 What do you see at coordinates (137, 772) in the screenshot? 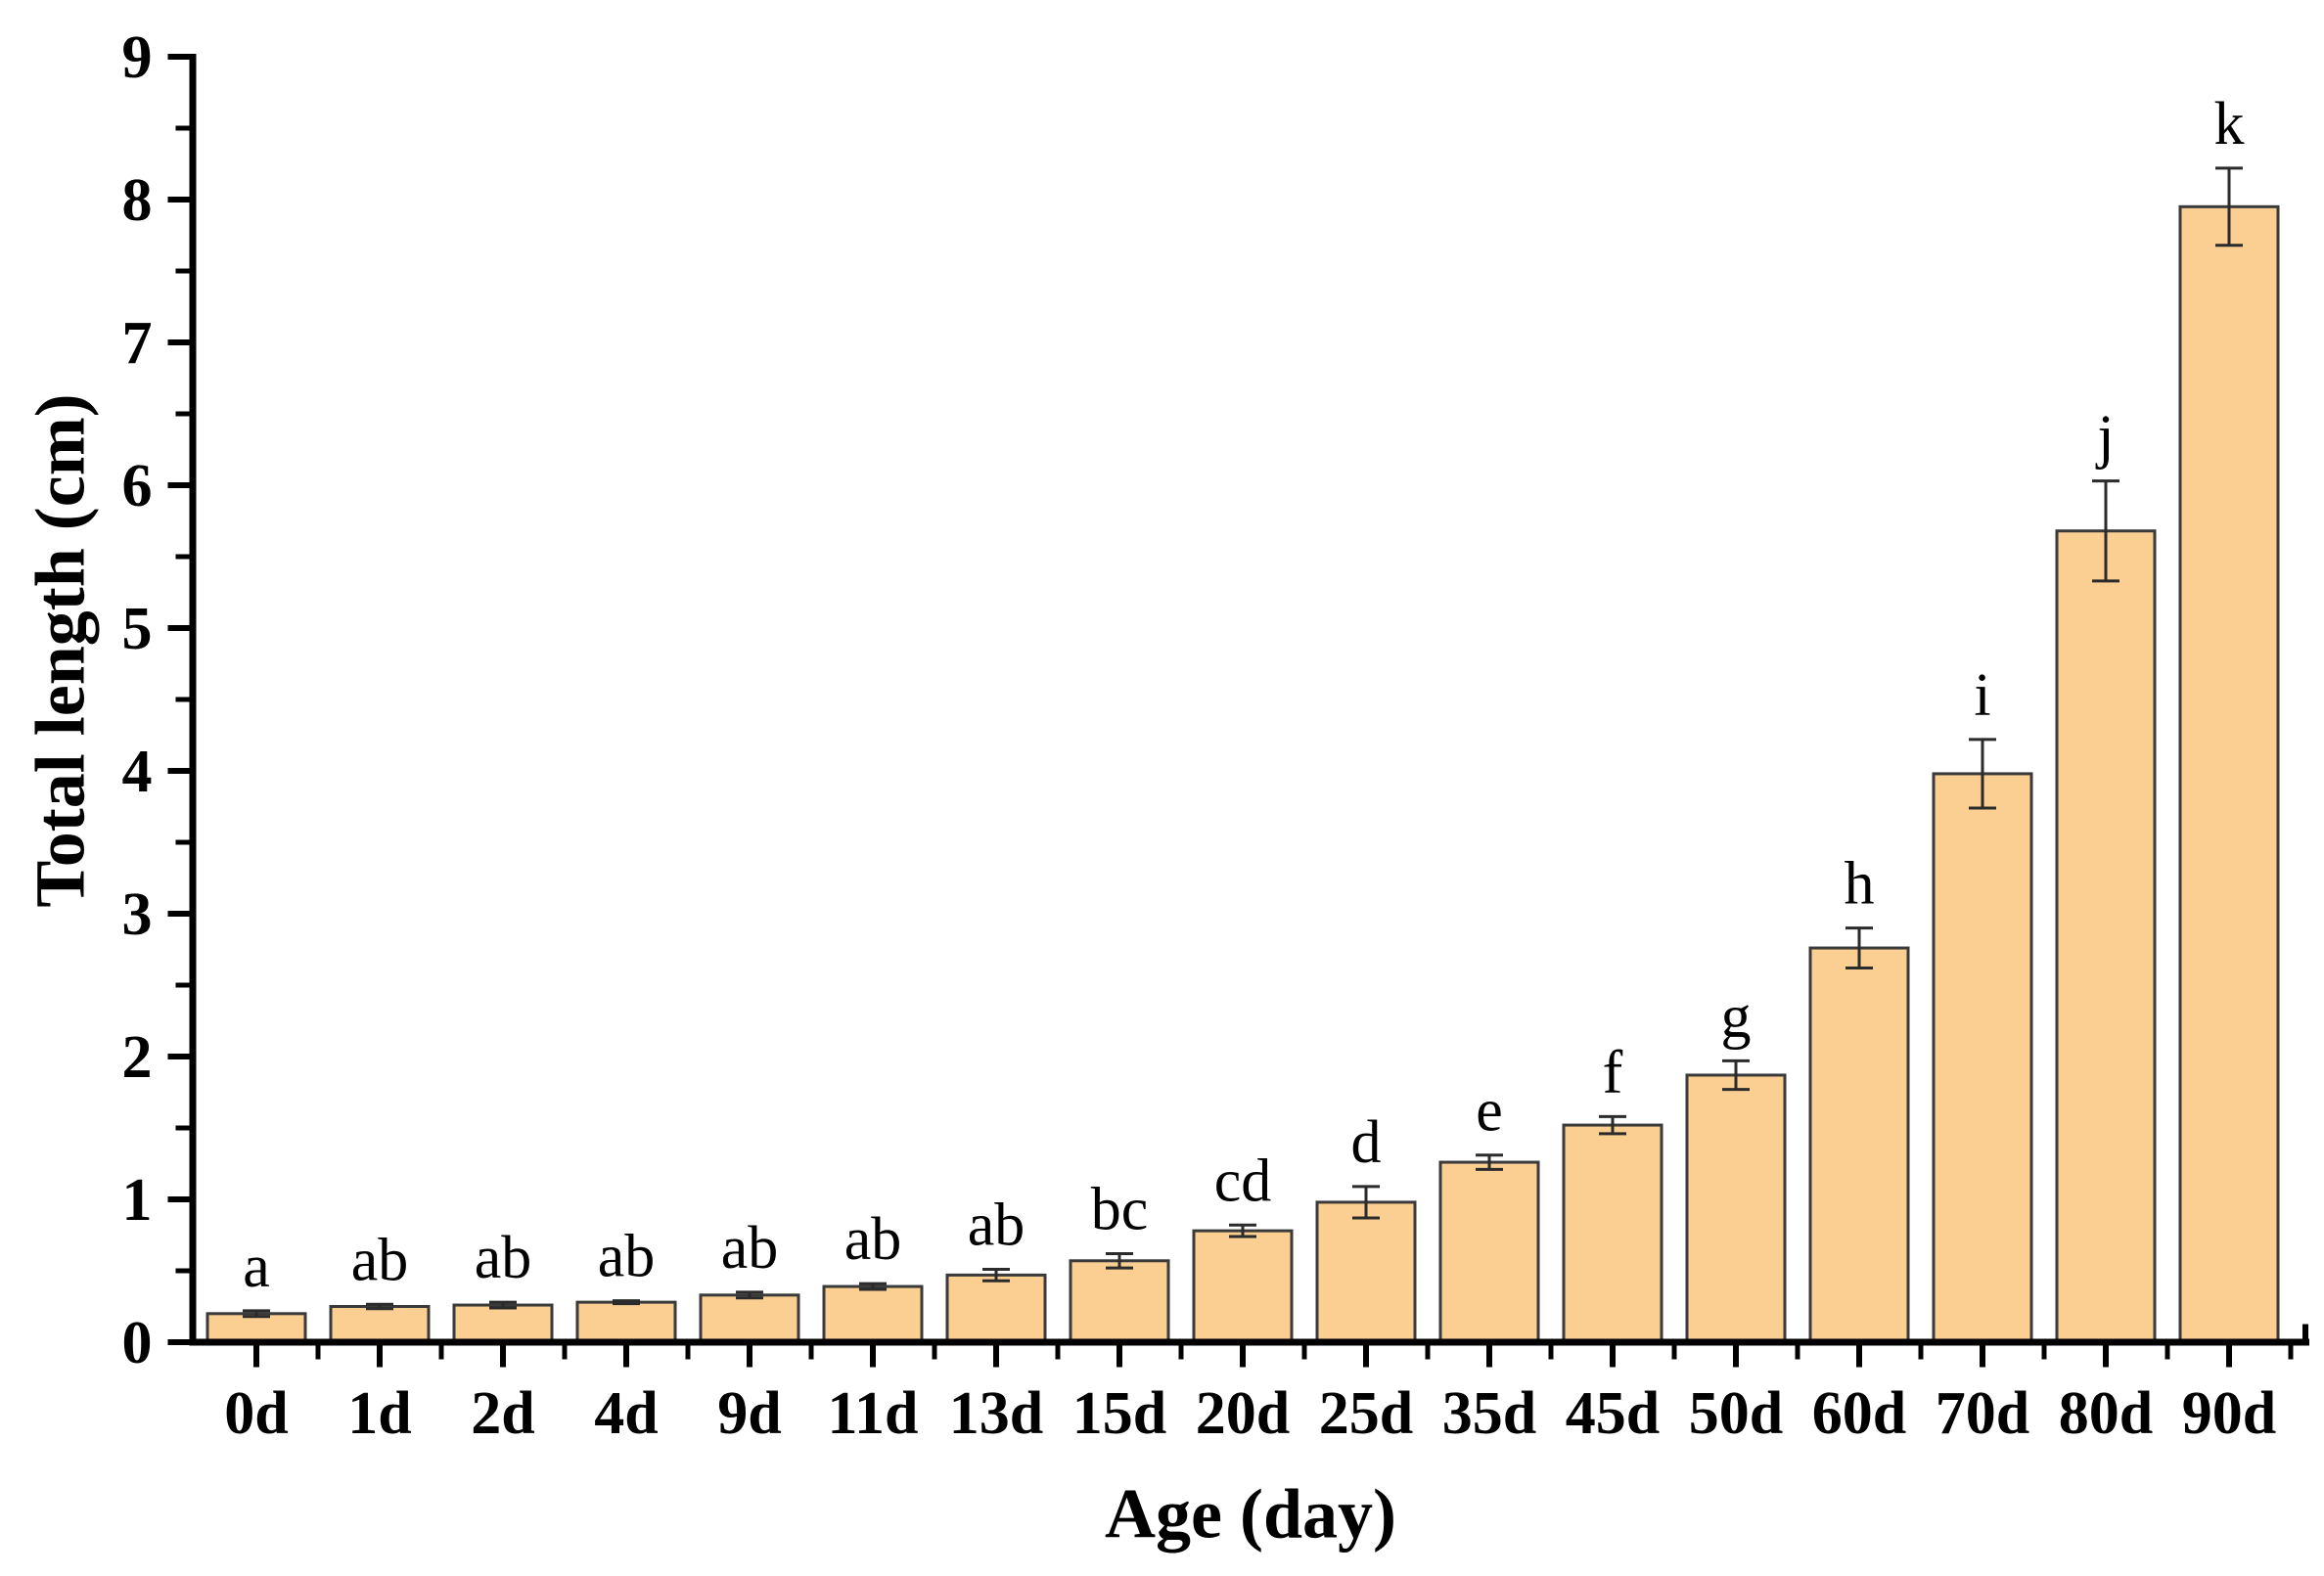
I see `y-tick-label: 4` at bounding box center [137, 772].